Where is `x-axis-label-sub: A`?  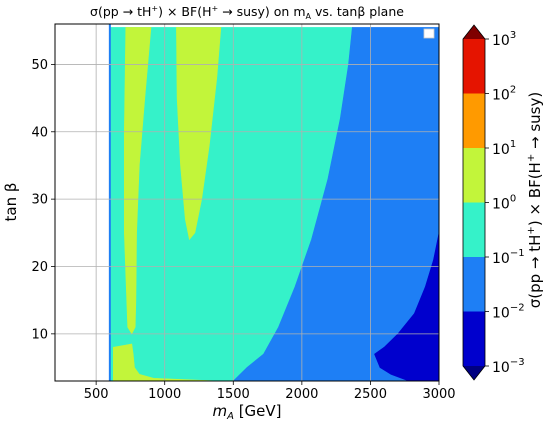 x-axis-label-sub: A is located at coordinates (230, 416).